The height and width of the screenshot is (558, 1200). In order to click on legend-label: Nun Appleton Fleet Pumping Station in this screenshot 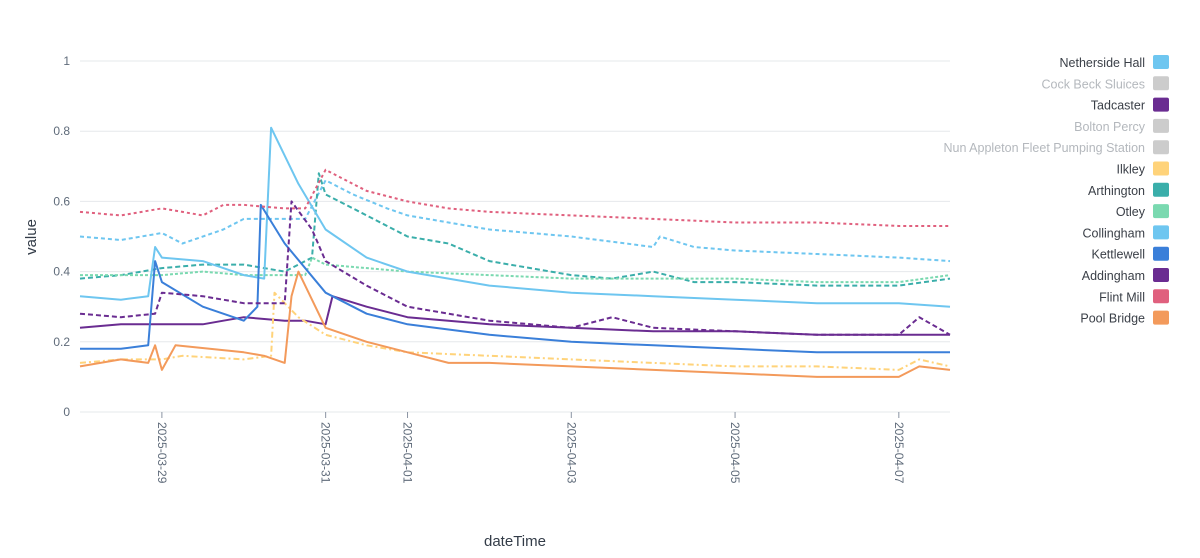, I will do `click(1044, 148)`.